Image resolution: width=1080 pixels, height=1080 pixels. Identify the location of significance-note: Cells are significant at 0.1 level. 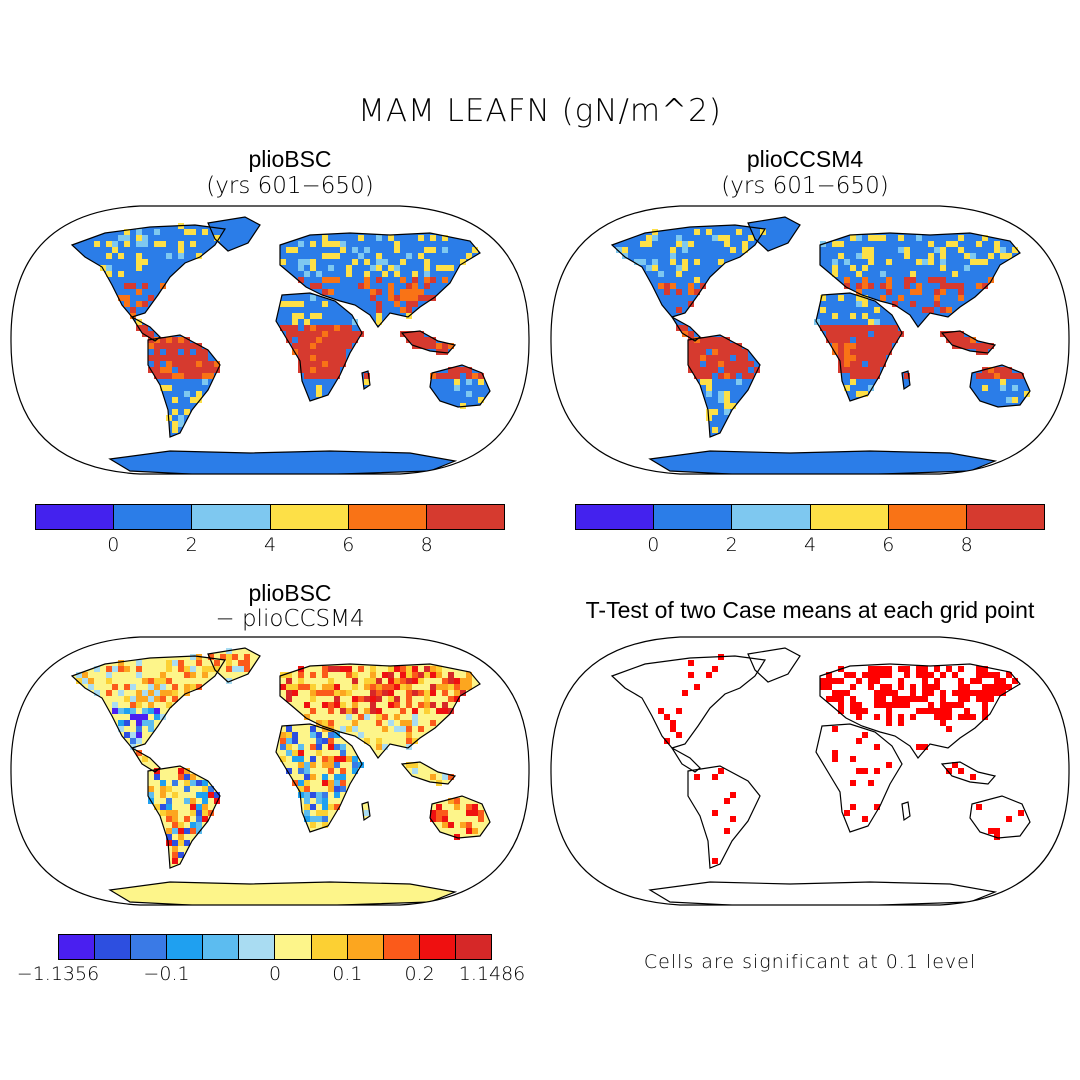
(810, 962).